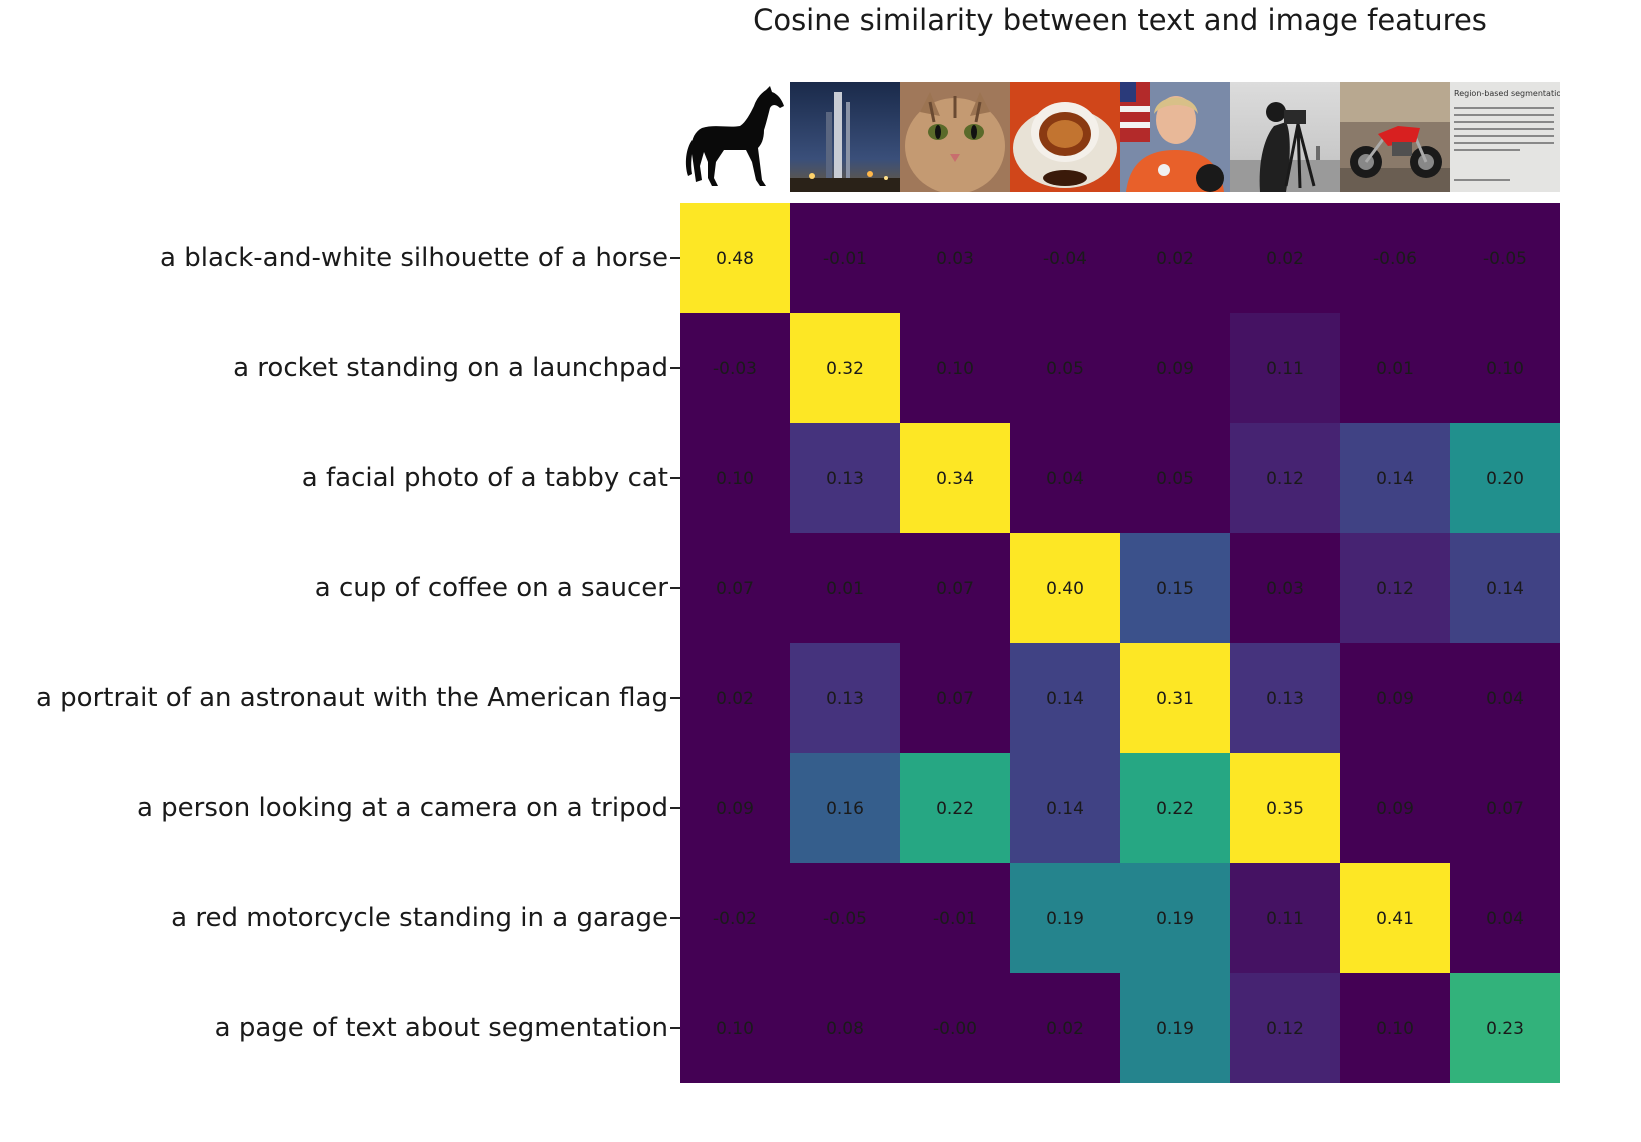  I want to click on cell-value-label: -0.00, so click(955, 1029).